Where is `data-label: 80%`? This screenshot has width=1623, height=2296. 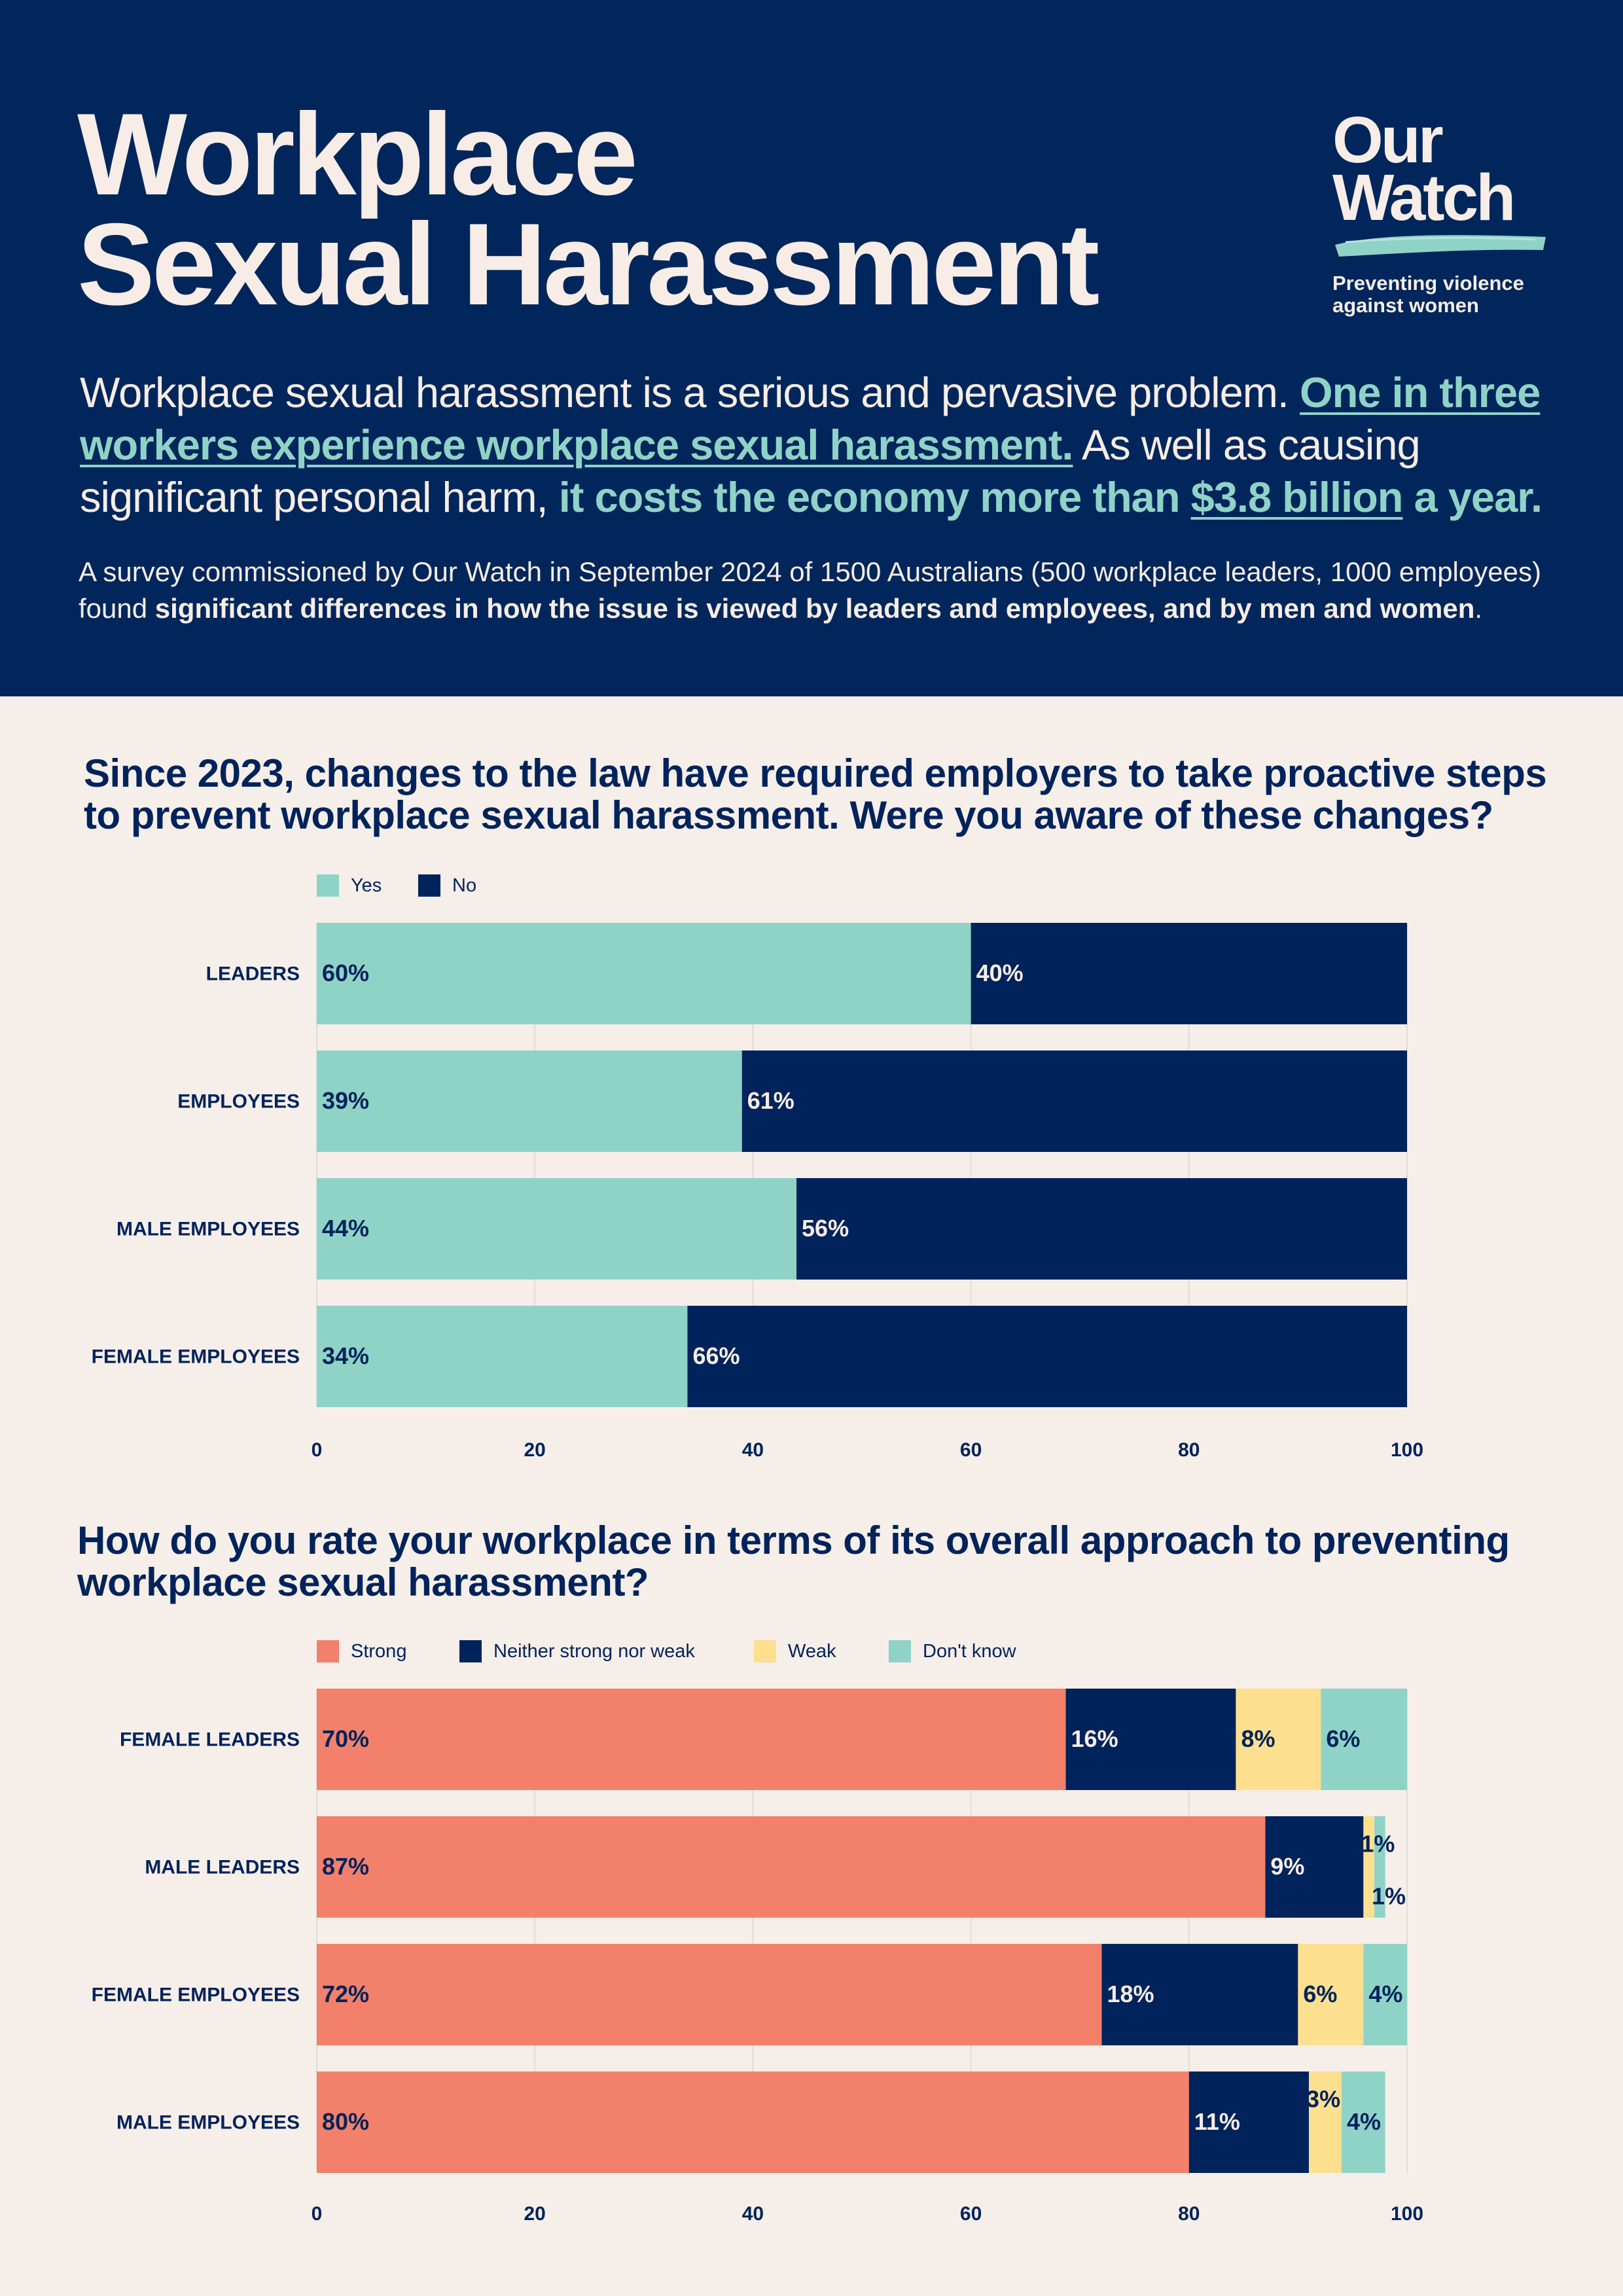
data-label: 80% is located at coordinates (345, 2121).